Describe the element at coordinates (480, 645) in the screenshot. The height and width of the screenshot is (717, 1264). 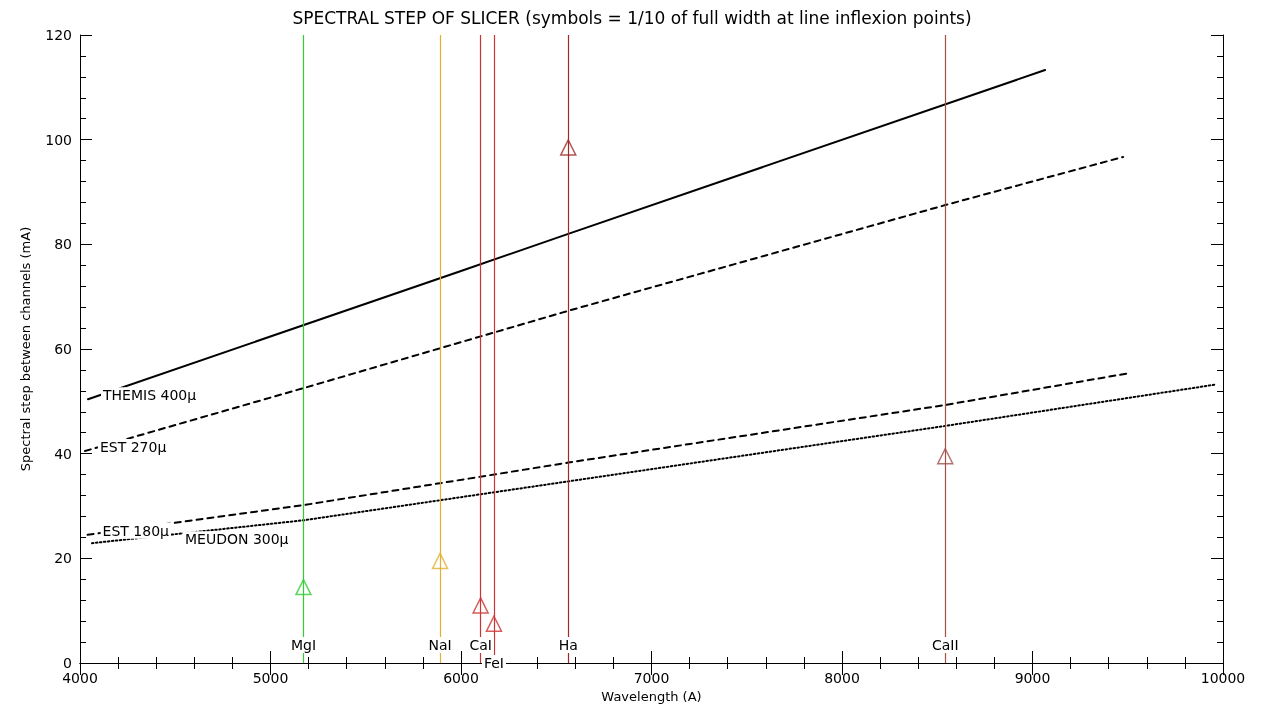
I see `ref-line-label: CaI` at that location.